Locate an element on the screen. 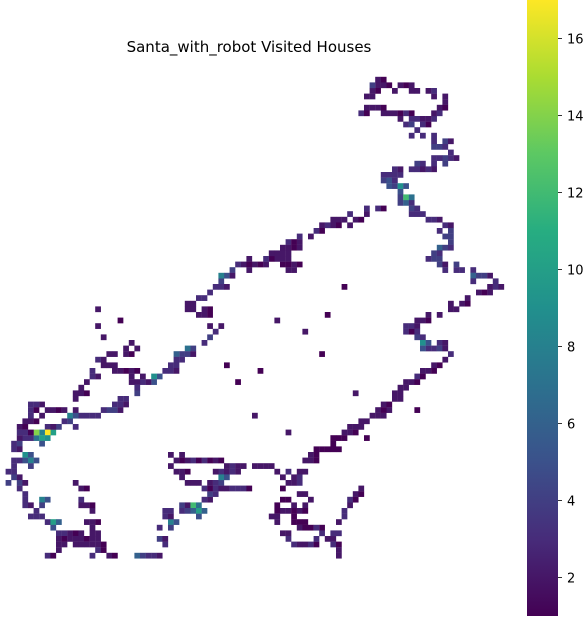  colorbar-tick-label: 8 is located at coordinates (571, 348).